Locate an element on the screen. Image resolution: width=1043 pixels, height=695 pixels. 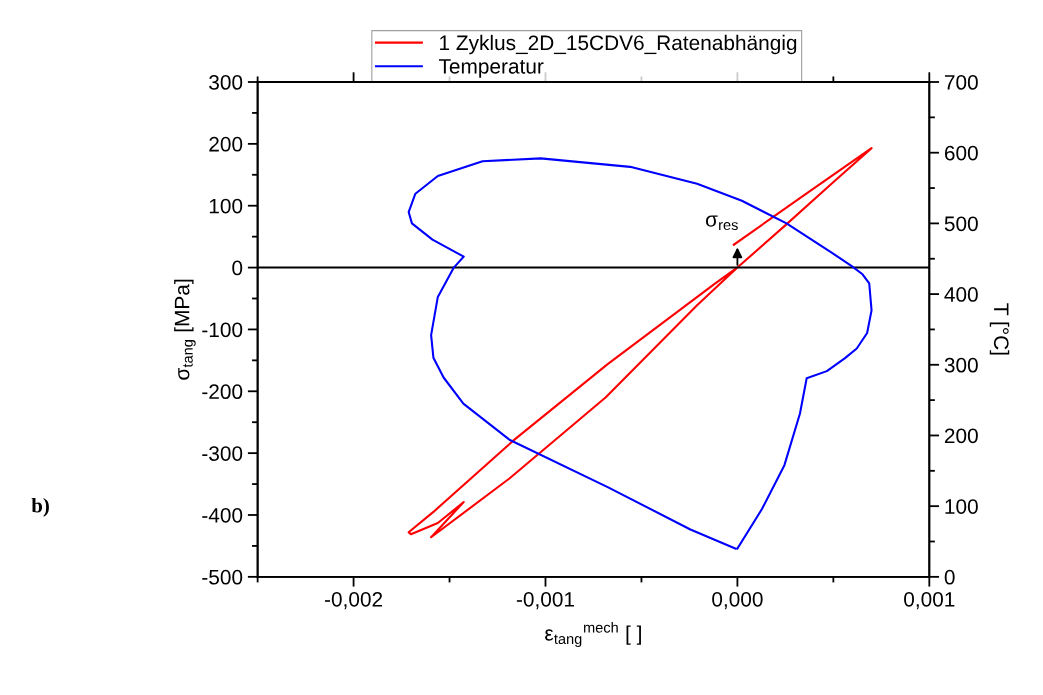
y-tick-label: 0 is located at coordinates (237, 268).